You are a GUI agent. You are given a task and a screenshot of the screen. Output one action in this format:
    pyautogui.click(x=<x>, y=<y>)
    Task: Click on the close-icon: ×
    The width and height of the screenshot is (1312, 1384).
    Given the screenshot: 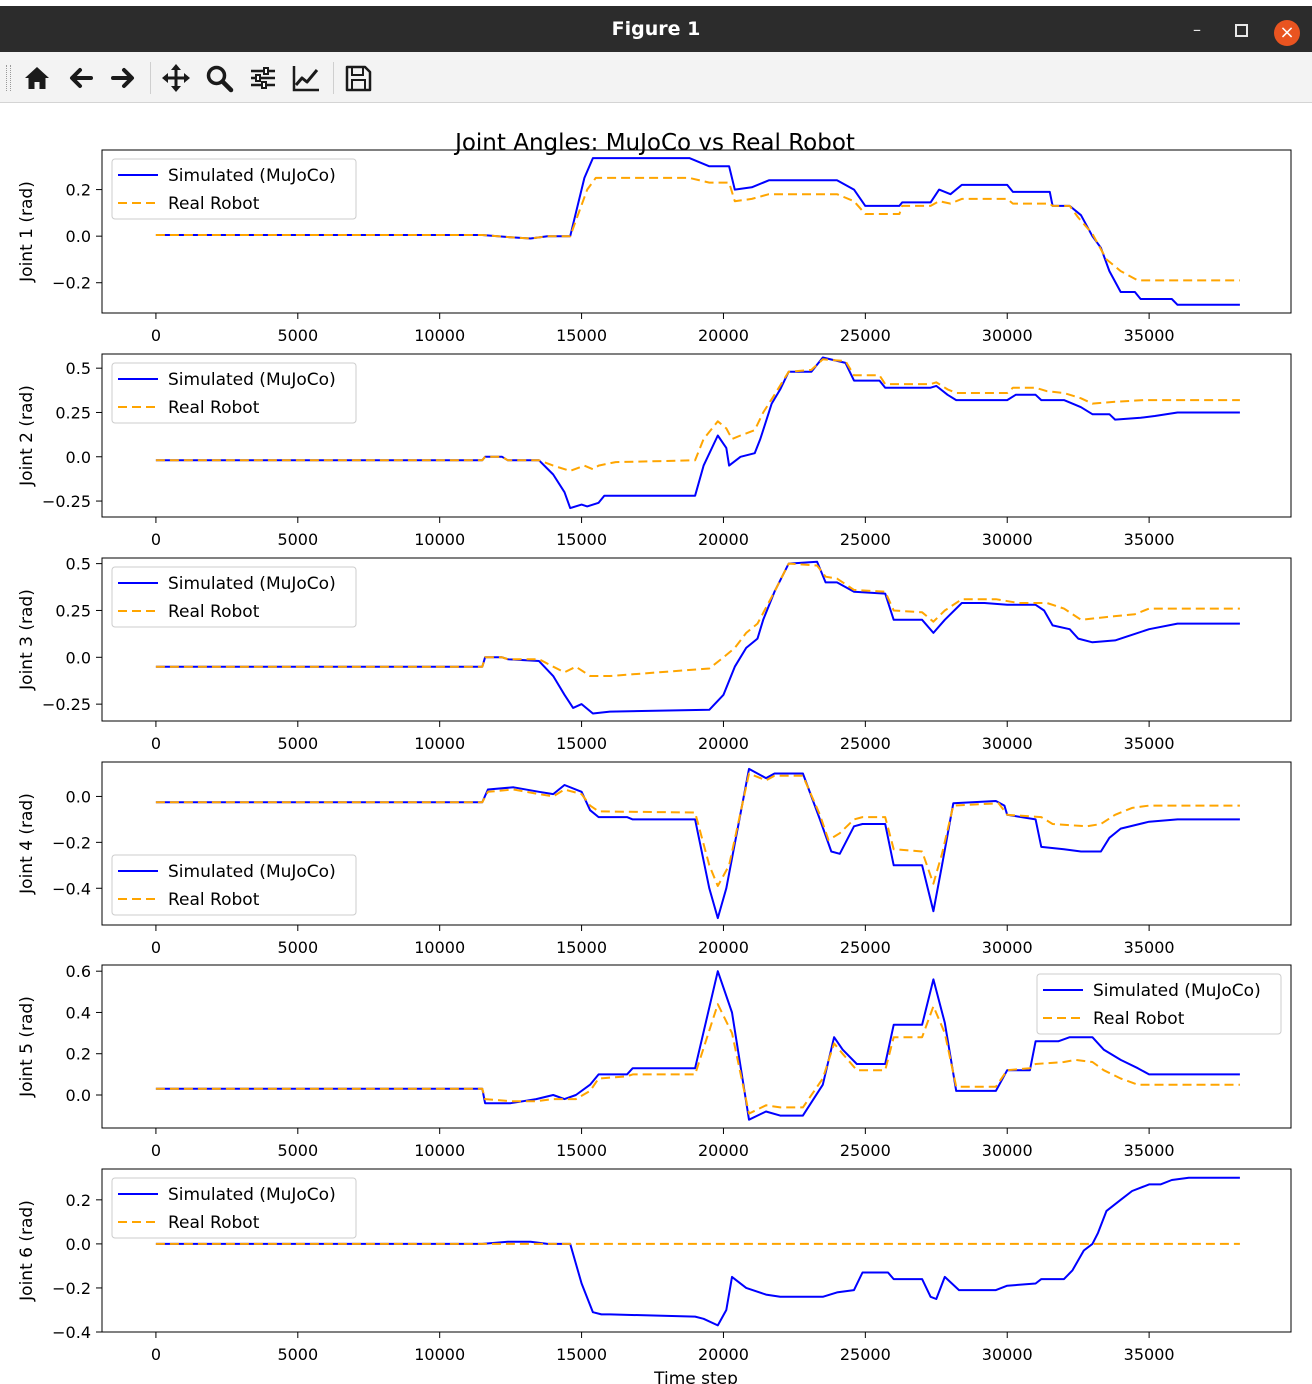 What is the action you would take?
    pyautogui.click(x=1287, y=32)
    